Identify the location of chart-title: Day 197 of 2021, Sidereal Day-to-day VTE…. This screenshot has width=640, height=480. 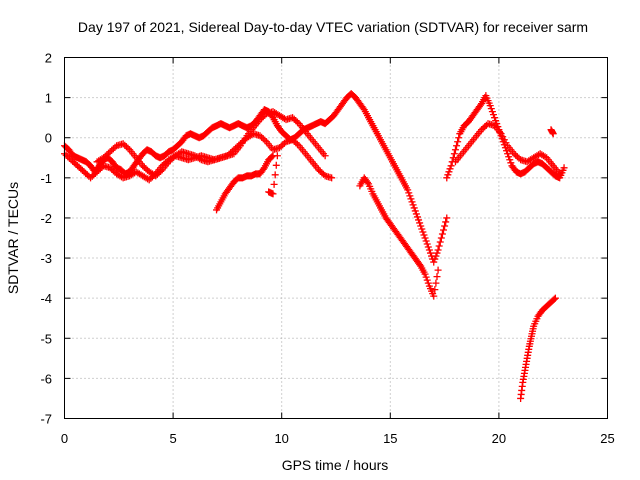
(333, 27).